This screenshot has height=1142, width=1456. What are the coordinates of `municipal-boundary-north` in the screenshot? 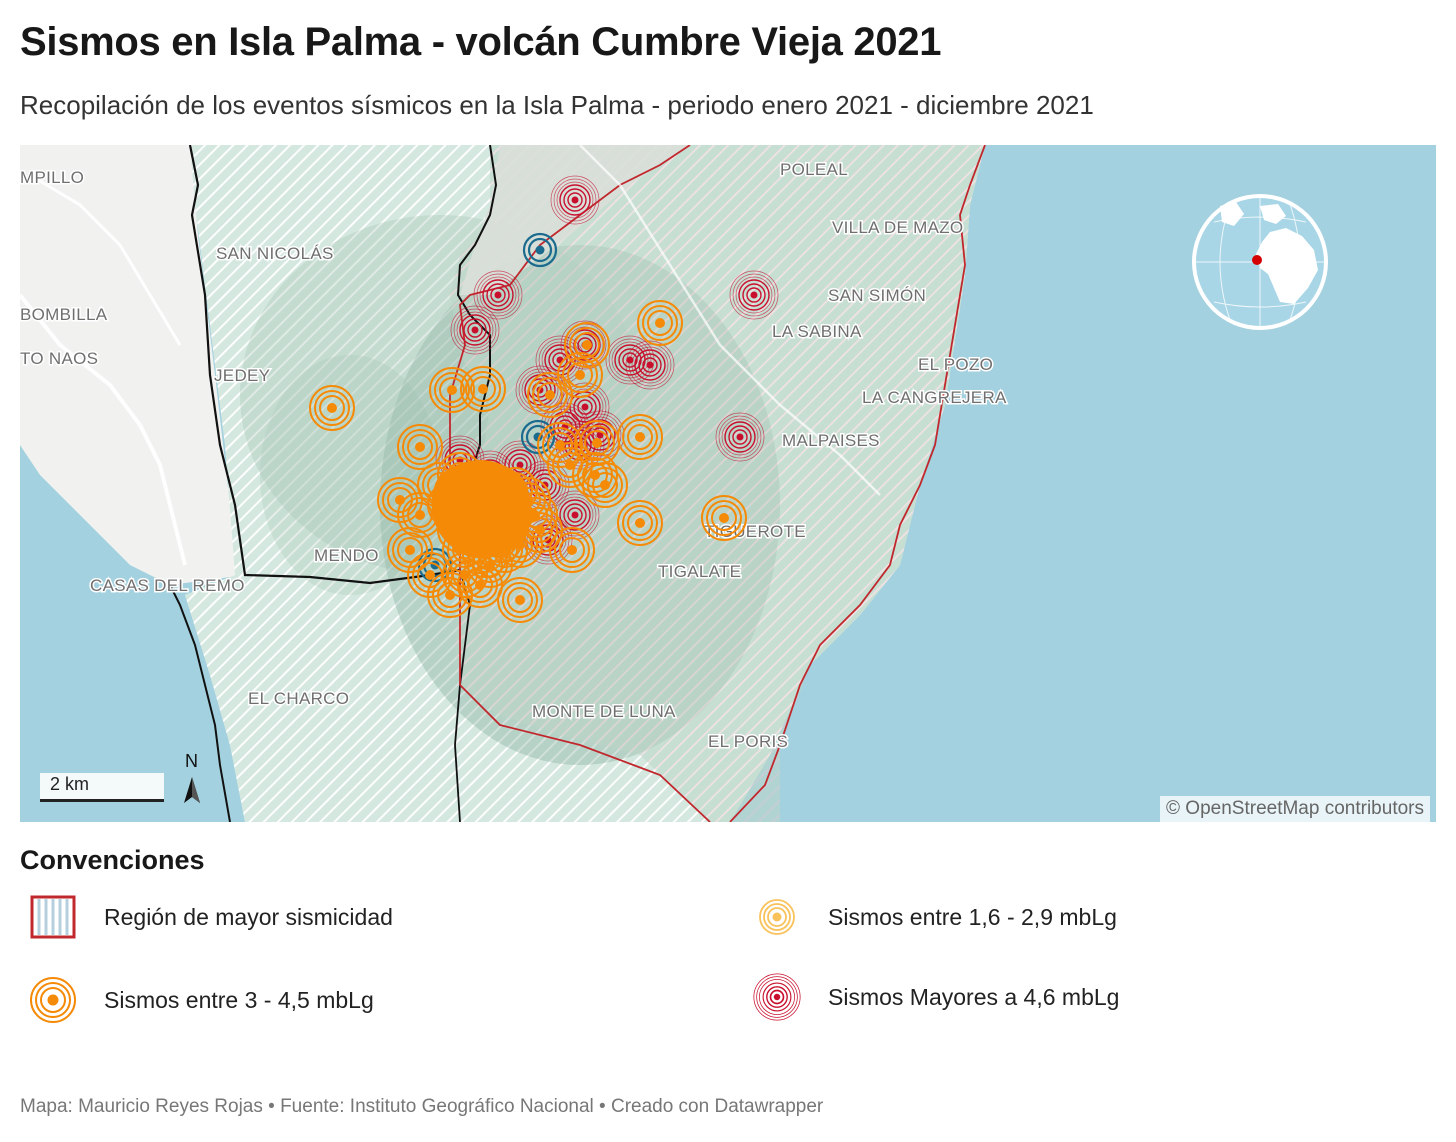 It's located at (477, 310).